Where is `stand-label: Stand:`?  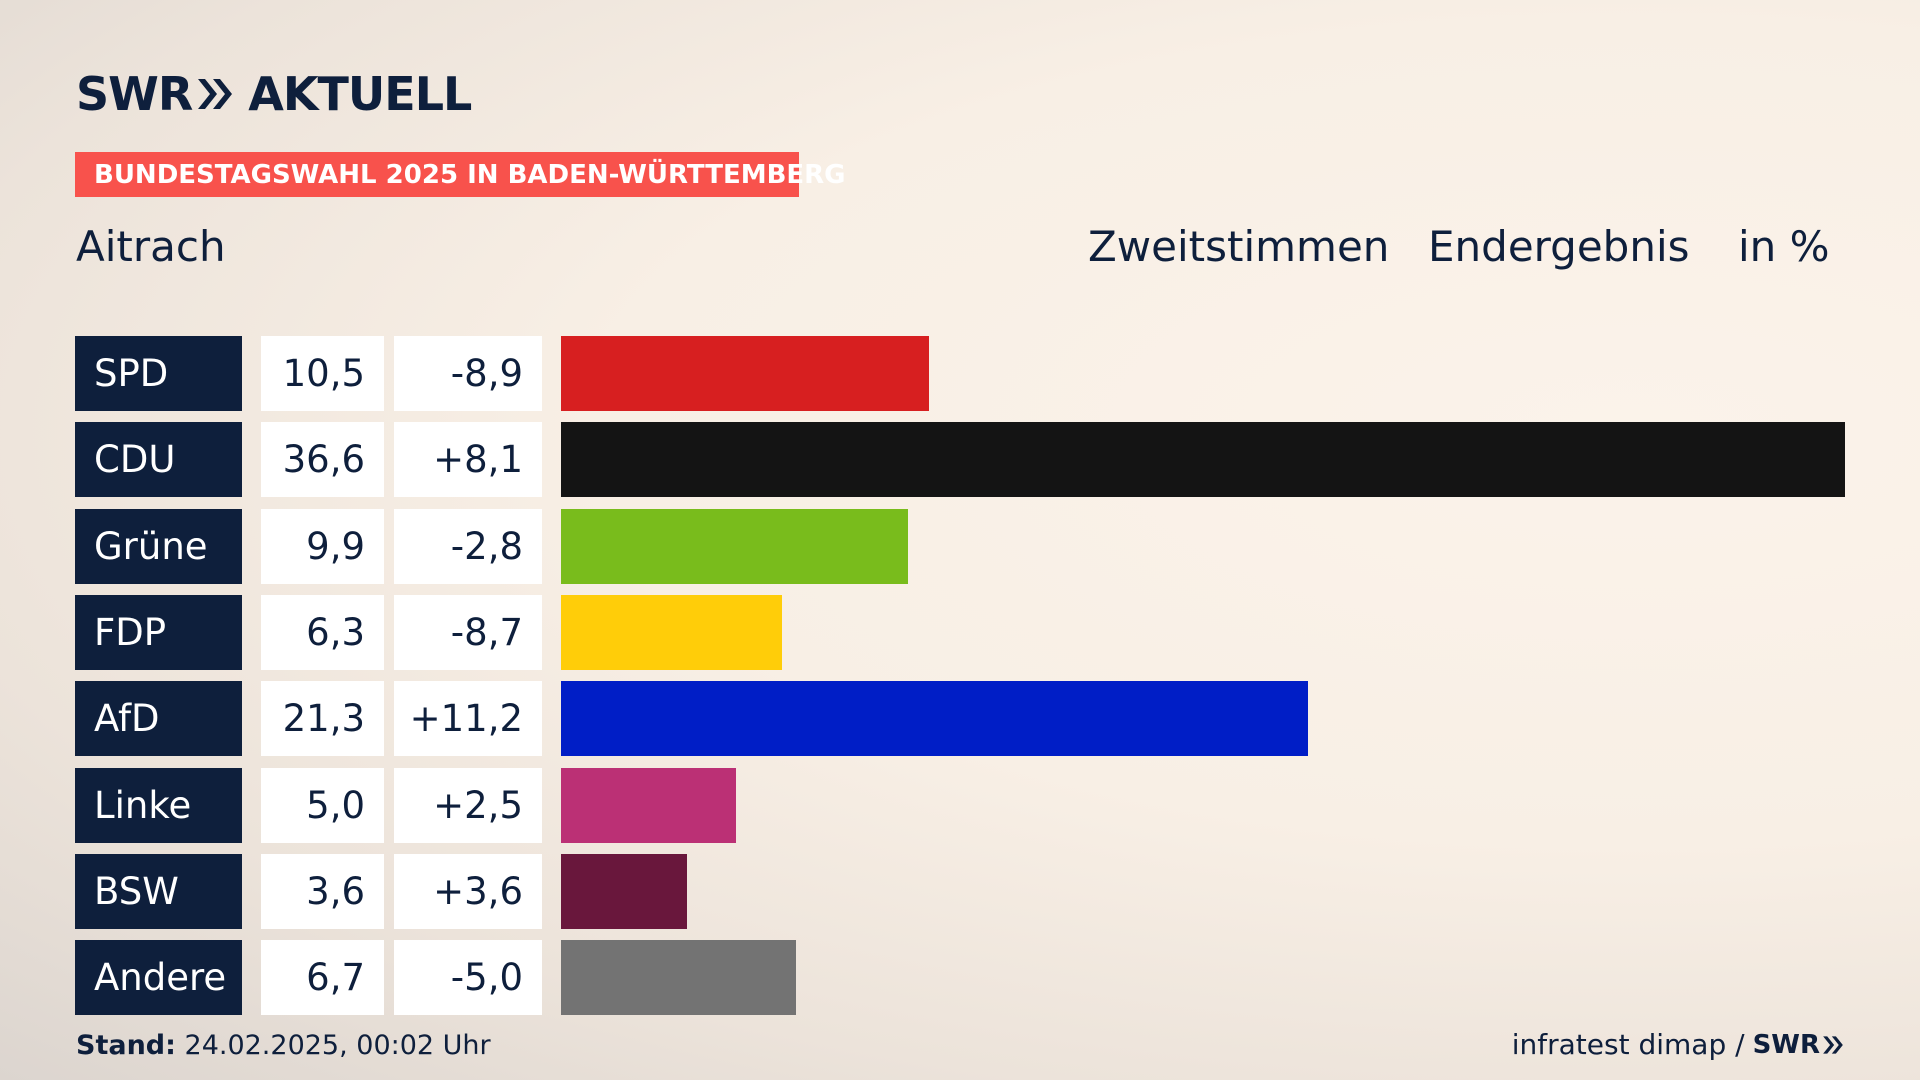
stand-label: Stand: is located at coordinates (126, 1045).